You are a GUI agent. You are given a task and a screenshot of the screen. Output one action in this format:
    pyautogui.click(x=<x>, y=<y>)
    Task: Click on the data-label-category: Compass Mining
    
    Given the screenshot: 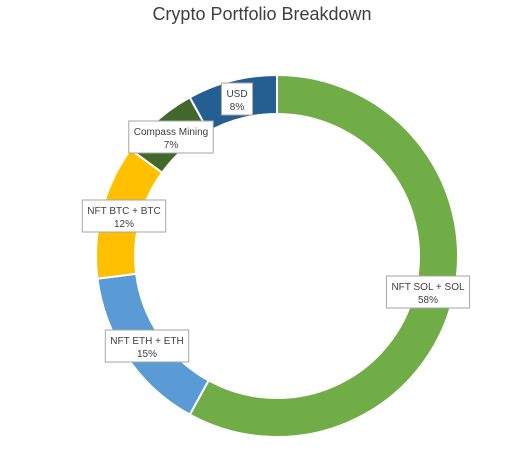 What is the action you would take?
    pyautogui.click(x=171, y=132)
    